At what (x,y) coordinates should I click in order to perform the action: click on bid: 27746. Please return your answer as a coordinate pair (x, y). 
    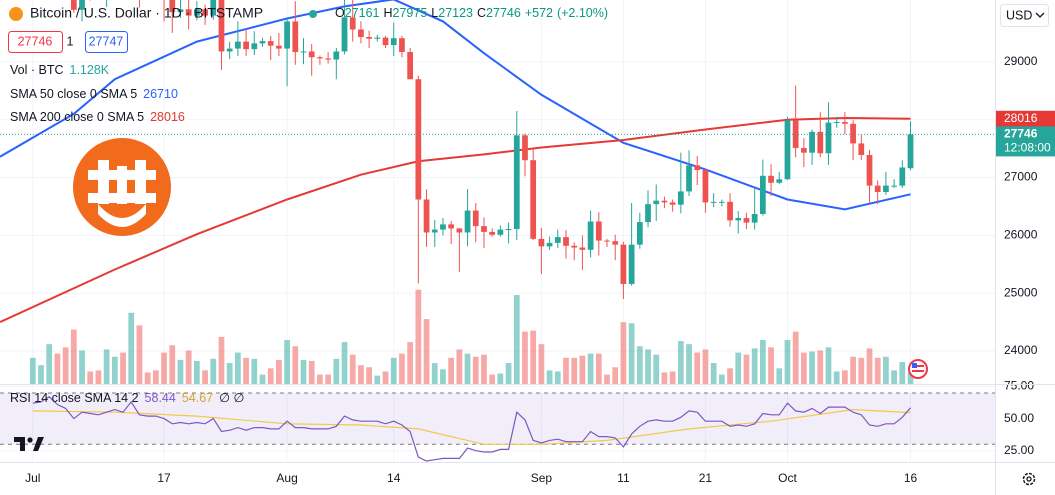
    Looking at the image, I should click on (35, 41).